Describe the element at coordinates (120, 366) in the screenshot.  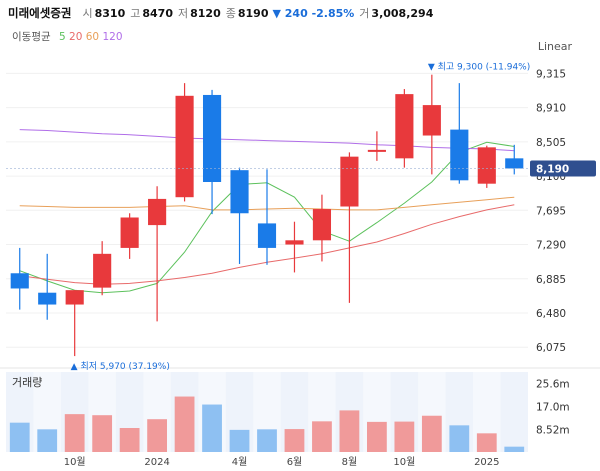
I see `low-annotation: ▲ 최저 5,970 (37.19%)` at that location.